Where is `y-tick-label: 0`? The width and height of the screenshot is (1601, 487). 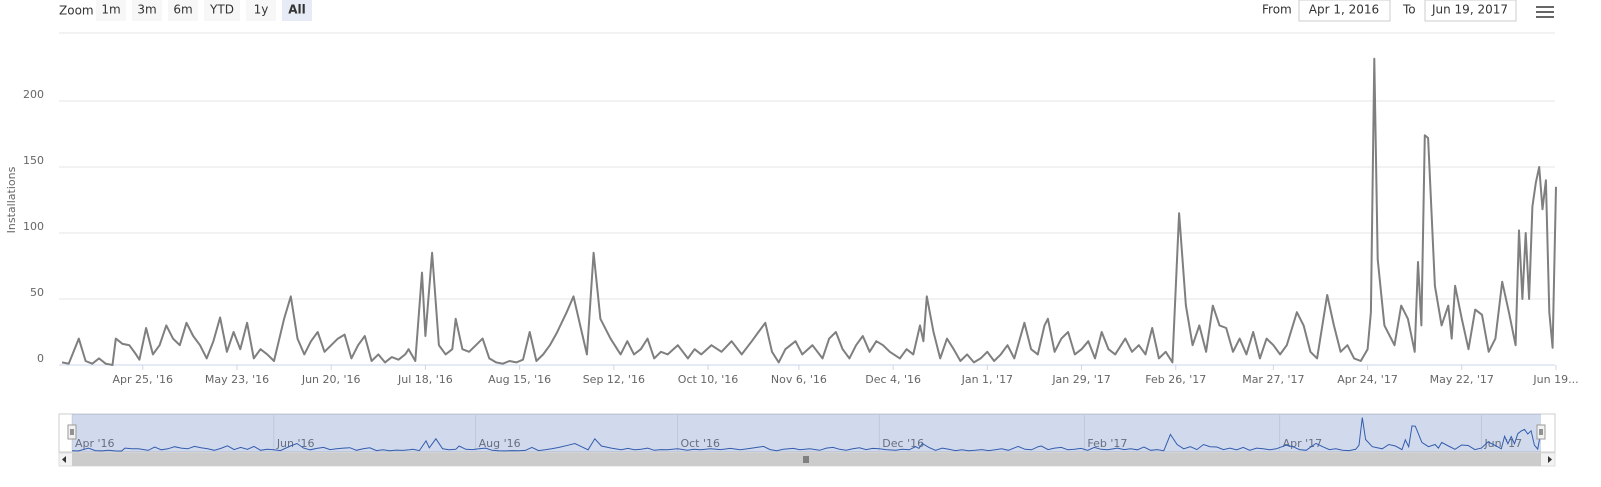
y-tick-label: 0 is located at coordinates (40, 358).